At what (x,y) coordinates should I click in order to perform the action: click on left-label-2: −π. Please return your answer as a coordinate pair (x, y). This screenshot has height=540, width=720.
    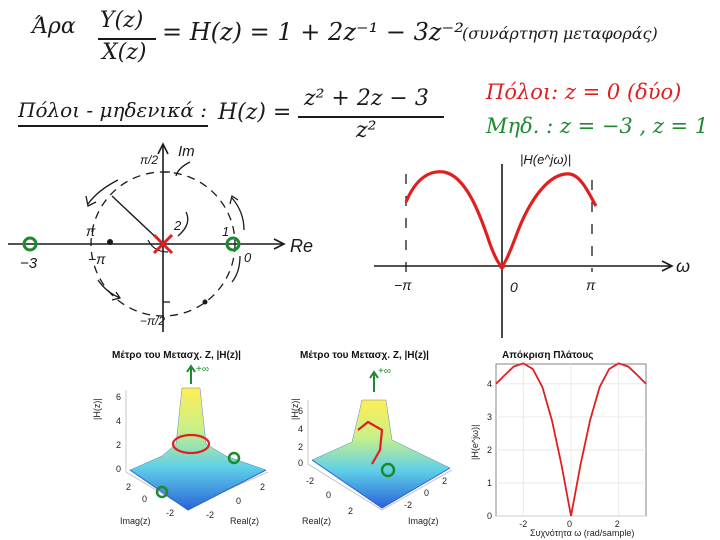
    Looking at the image, I should click on (97, 259).